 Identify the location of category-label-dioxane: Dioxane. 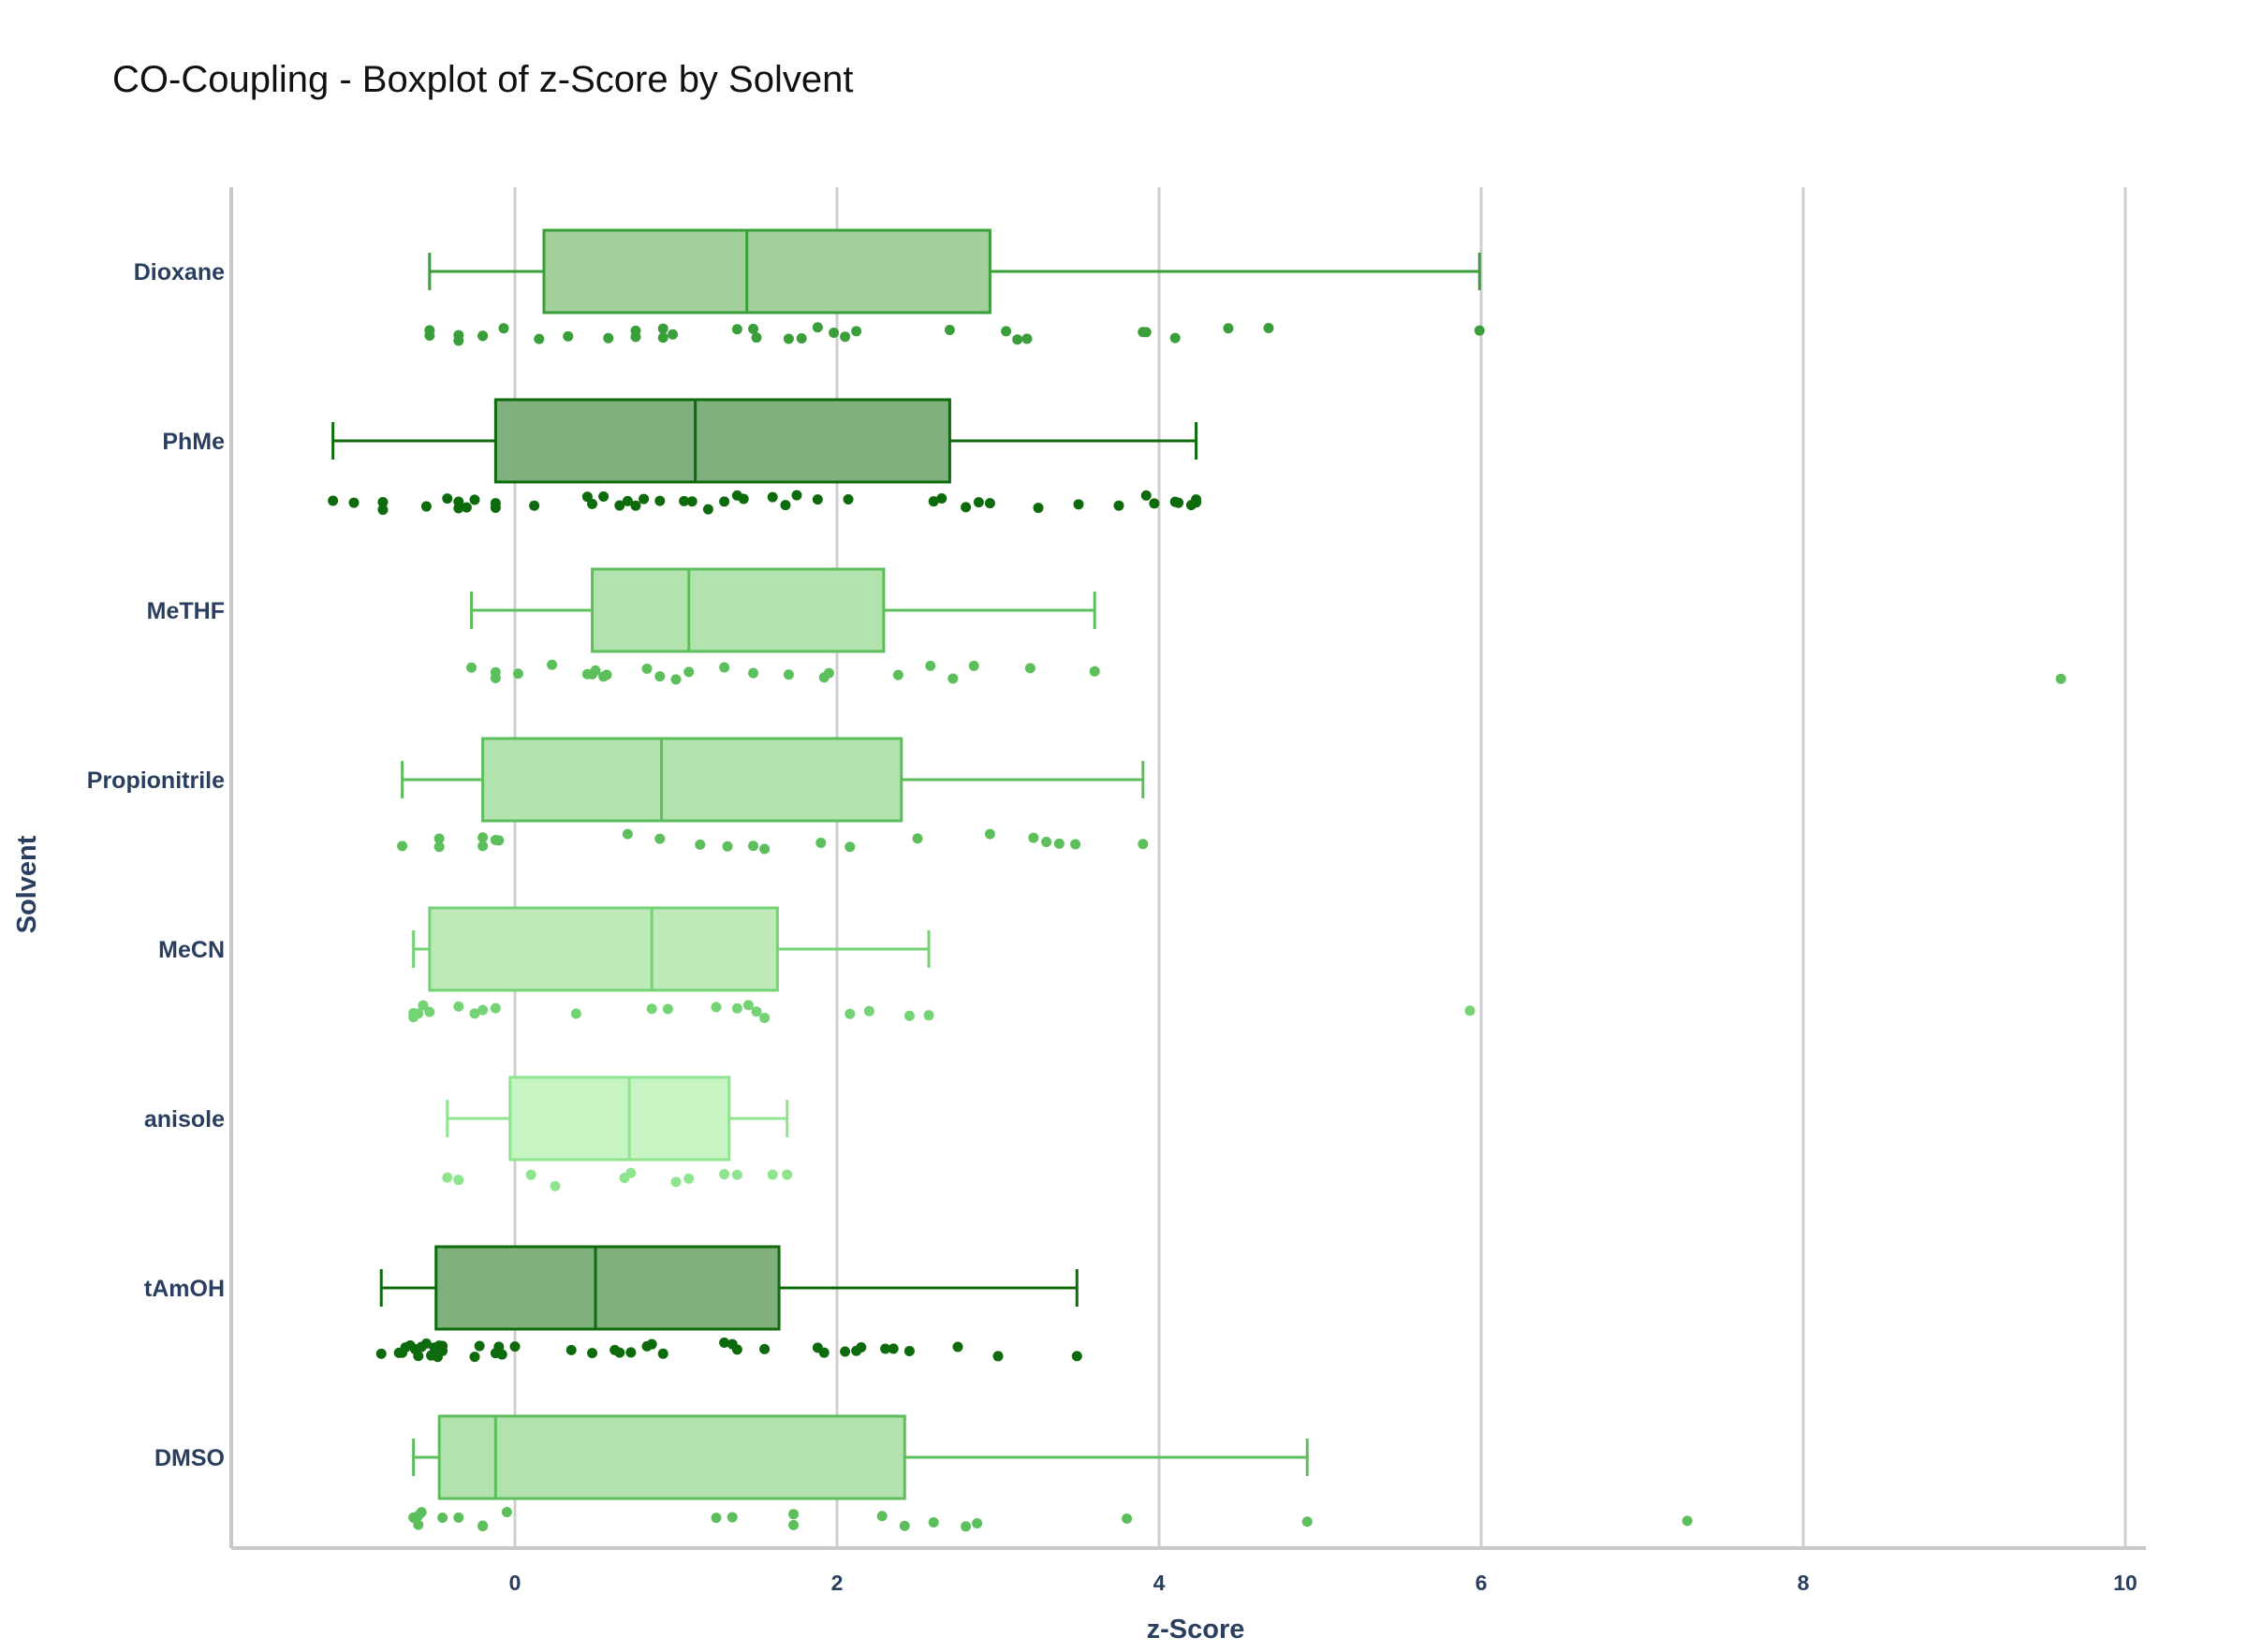
(179, 272).